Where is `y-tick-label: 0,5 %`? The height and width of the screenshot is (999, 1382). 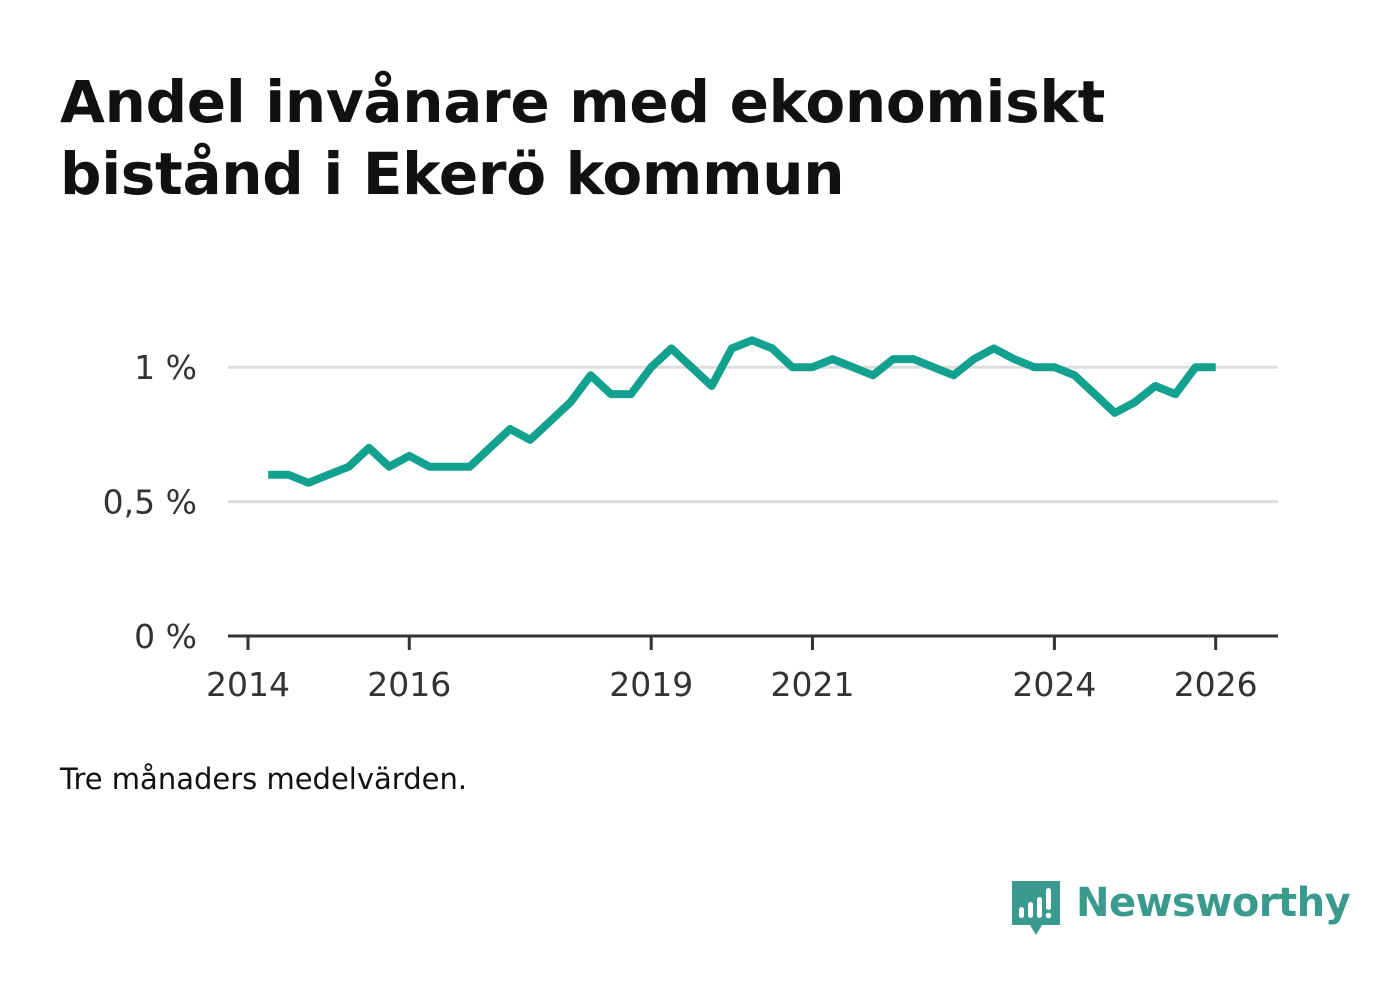 y-tick-label: 0,5 % is located at coordinates (150, 502).